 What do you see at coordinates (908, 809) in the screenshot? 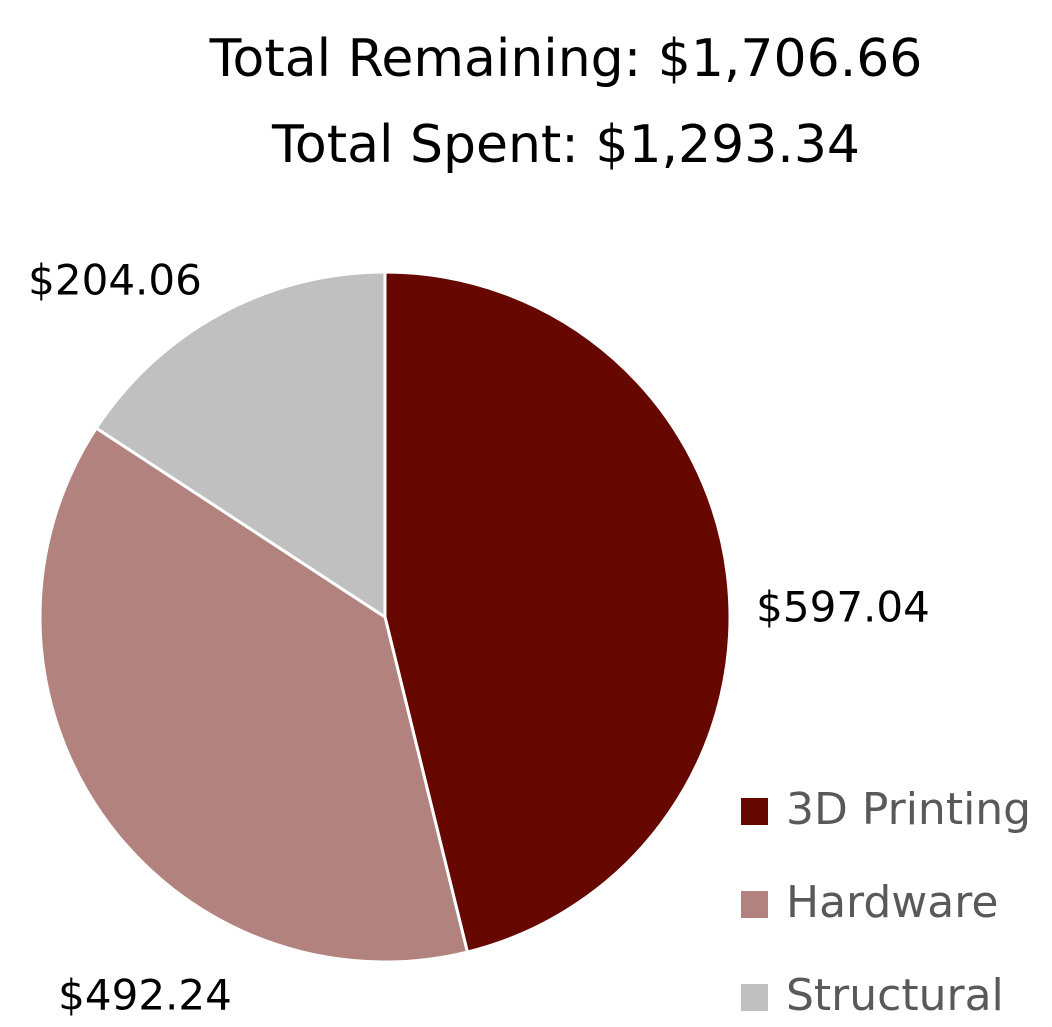
I see `legend-label: 3D Printing` at bounding box center [908, 809].